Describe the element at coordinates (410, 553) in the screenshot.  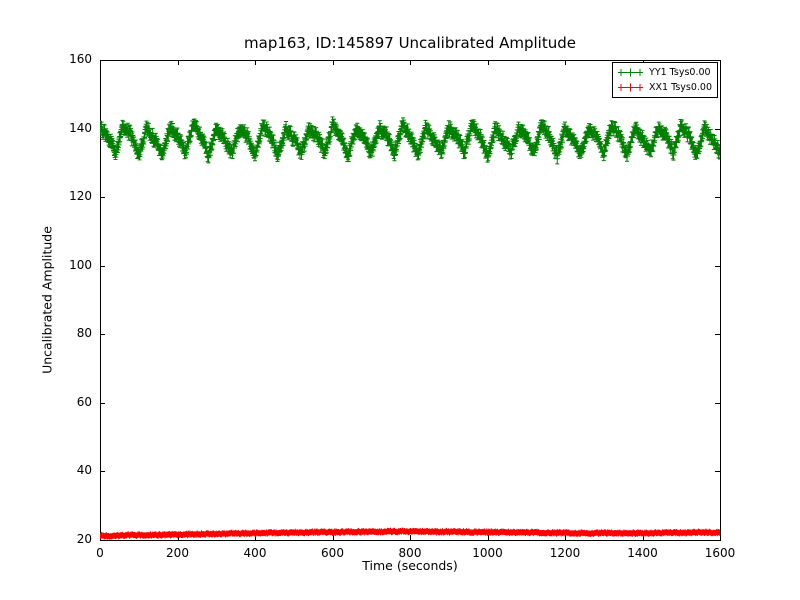
I see `x-tick-label: 800` at that location.